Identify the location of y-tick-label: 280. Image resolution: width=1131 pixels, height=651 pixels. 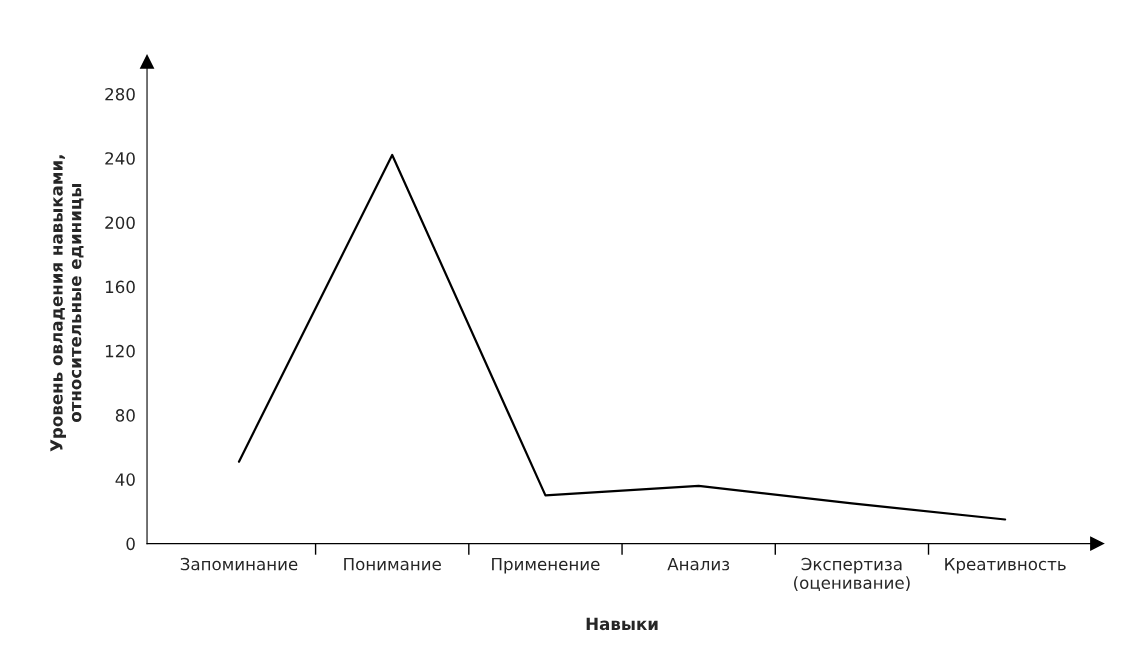
(120, 94).